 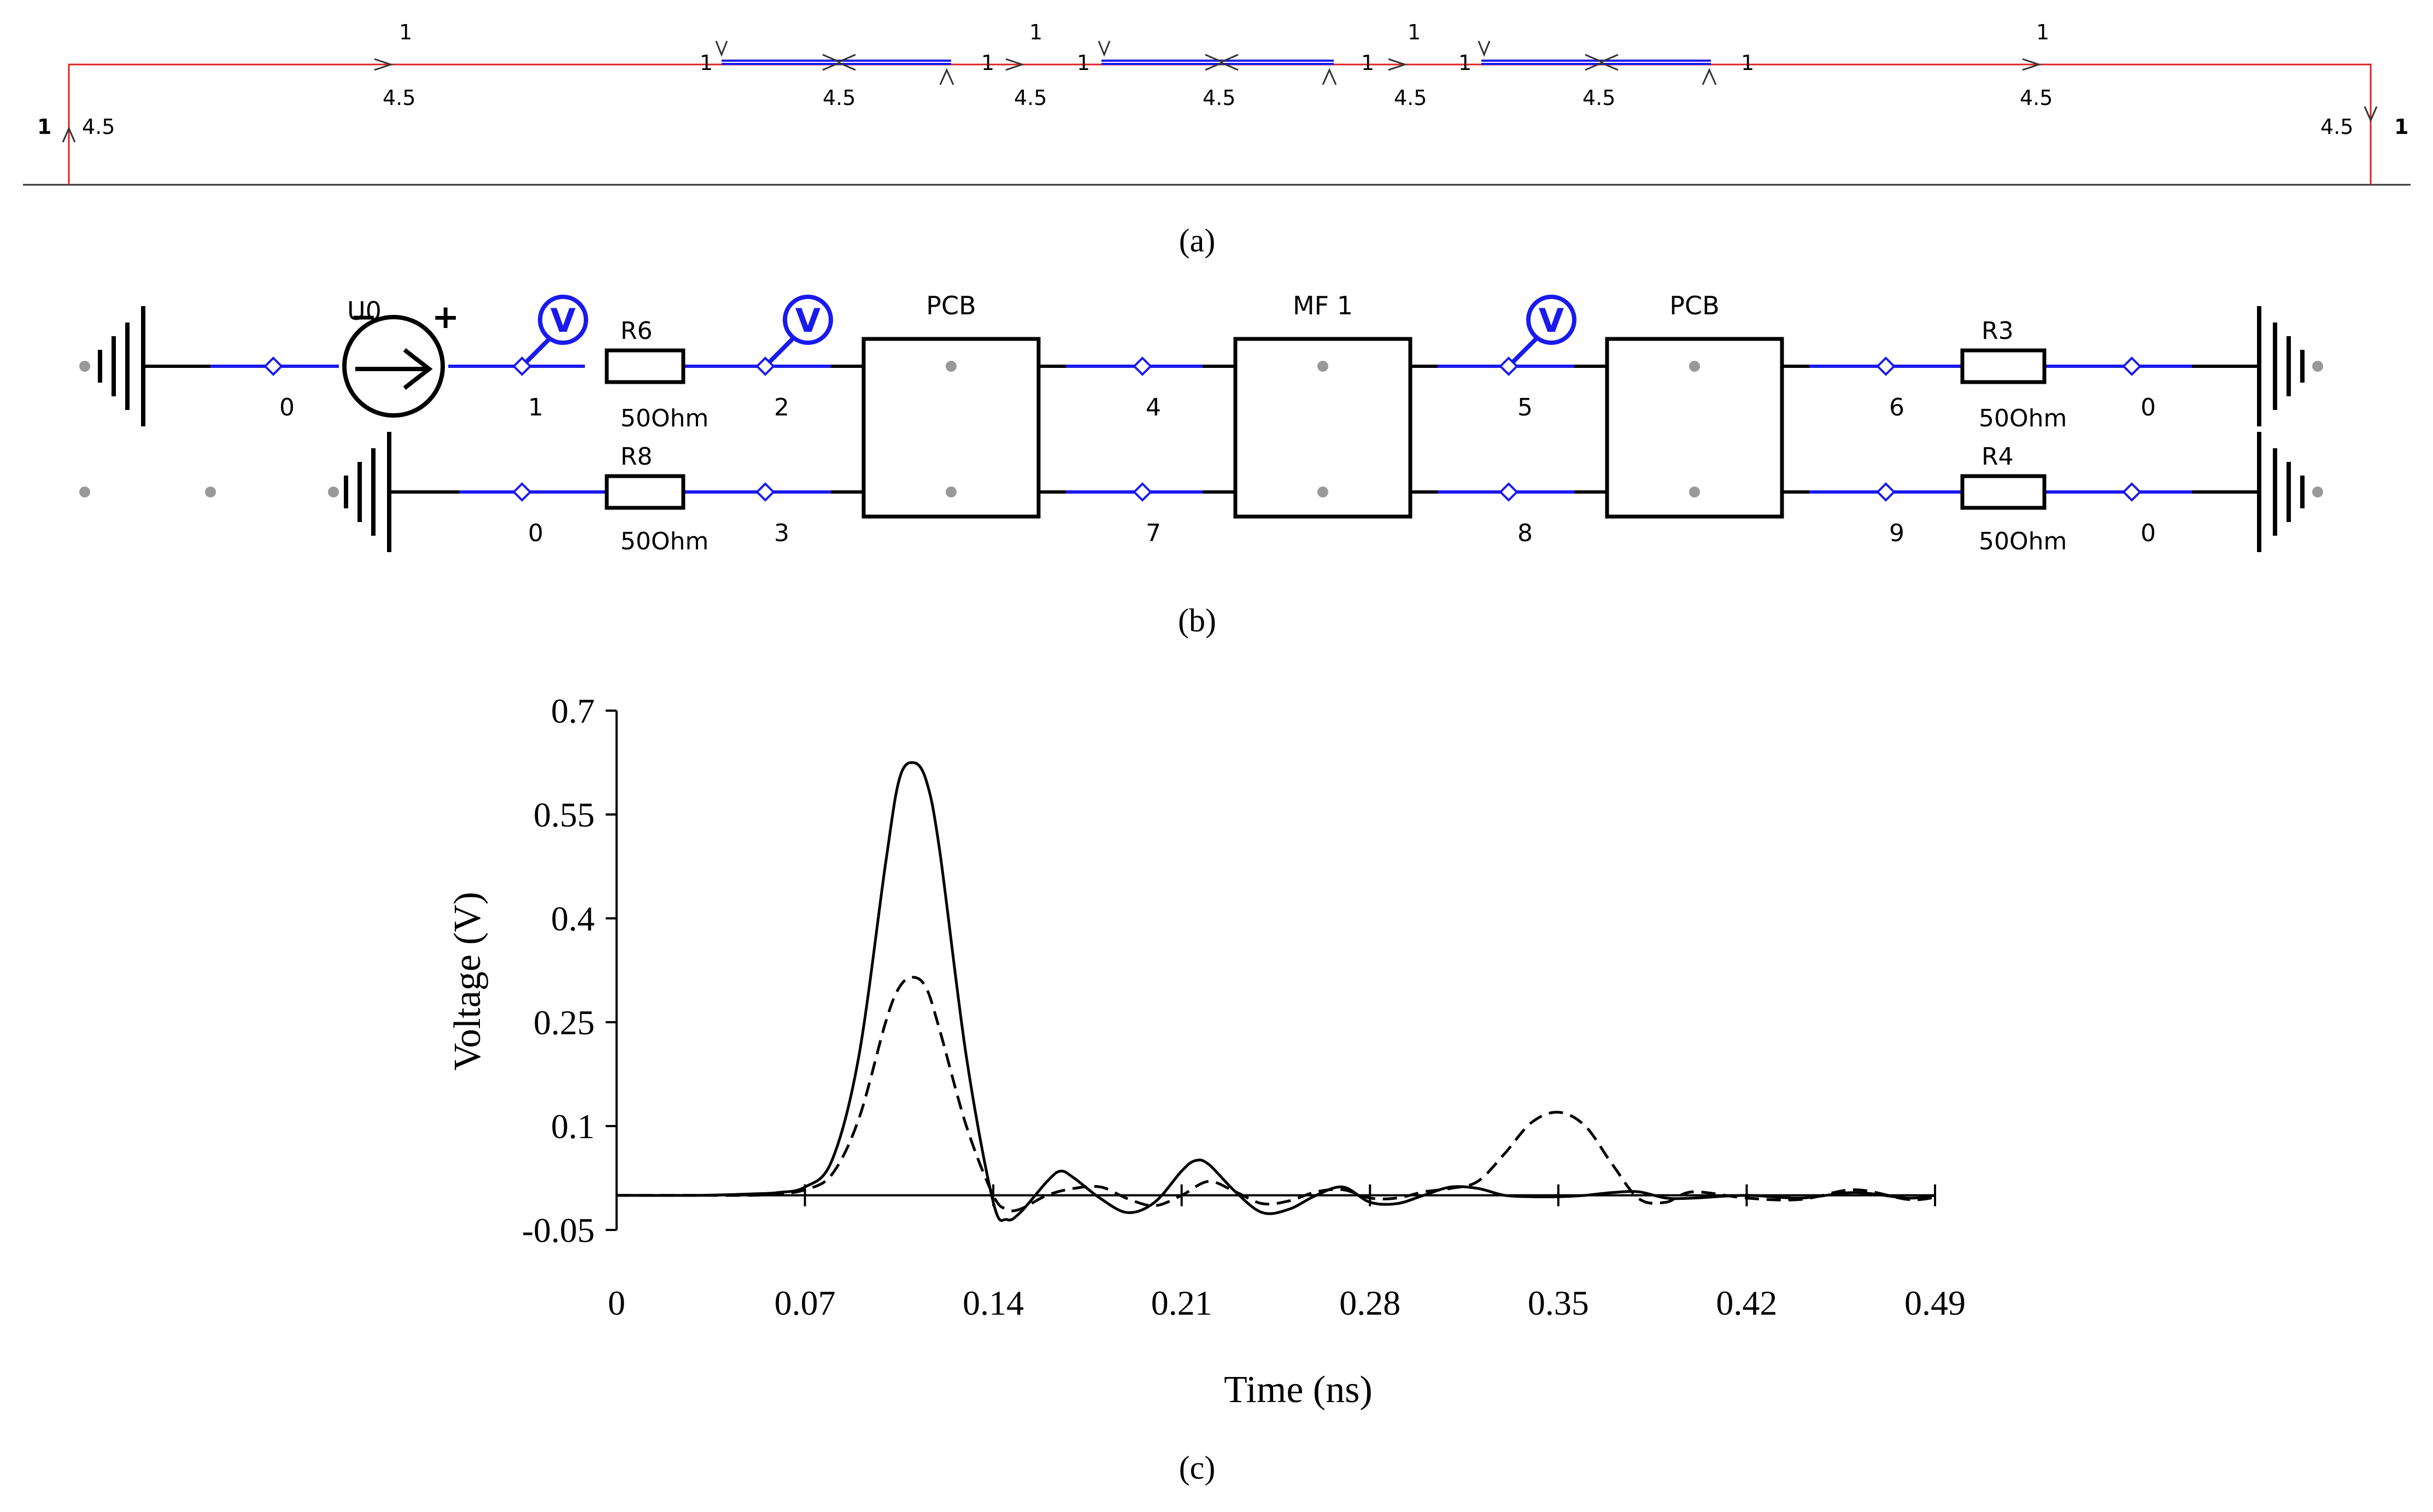 I want to click on port-arrows, so click(x=1220, y=91).